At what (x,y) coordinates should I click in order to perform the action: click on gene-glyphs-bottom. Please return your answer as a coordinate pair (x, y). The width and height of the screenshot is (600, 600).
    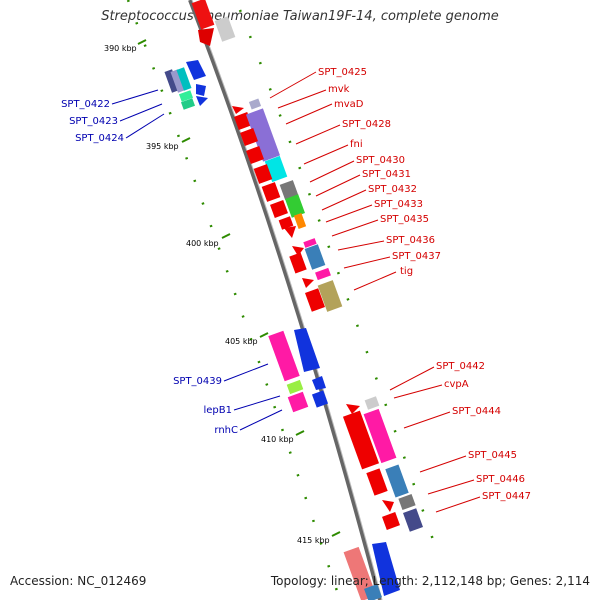
    Looking at the image, I should click on (371, 571).